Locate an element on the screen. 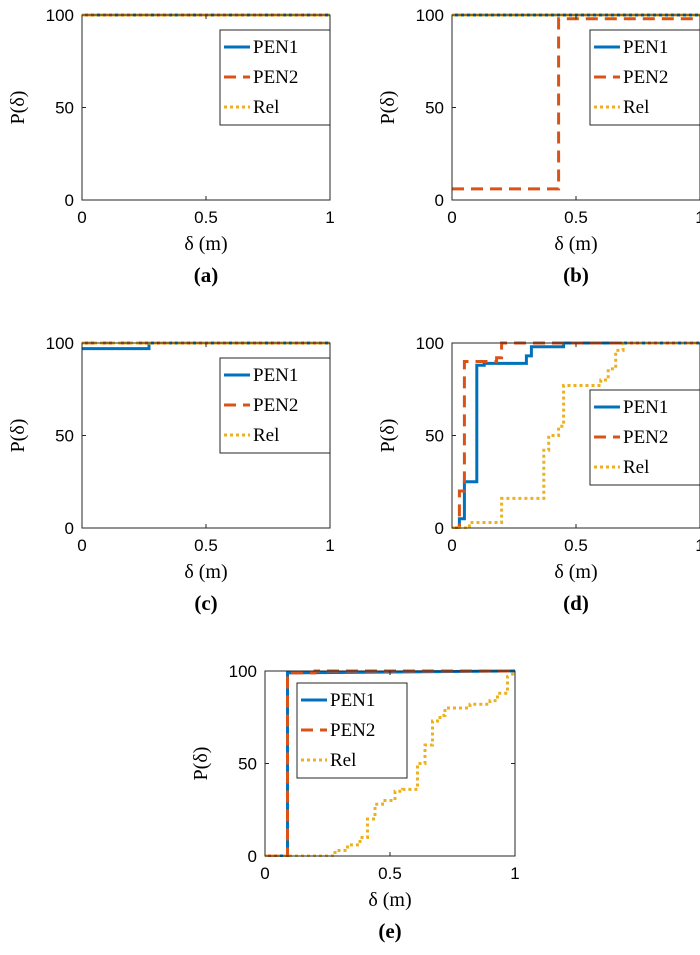 This screenshot has width=700, height=955. panel-label: (b) is located at coordinates (576, 275).